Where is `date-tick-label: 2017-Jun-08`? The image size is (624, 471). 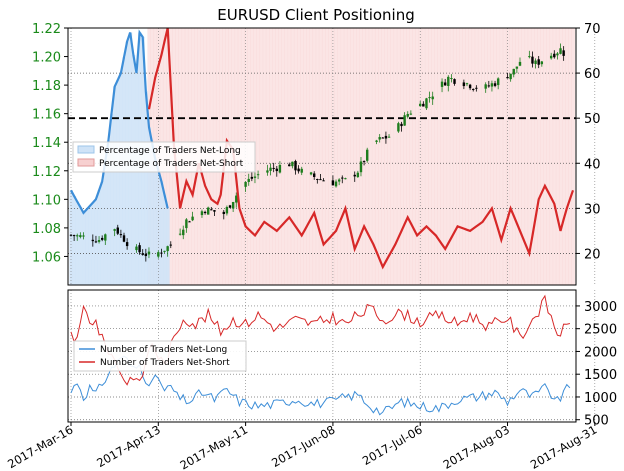 date-tick-label: 2017-Jun-08 is located at coordinates (303, 446).